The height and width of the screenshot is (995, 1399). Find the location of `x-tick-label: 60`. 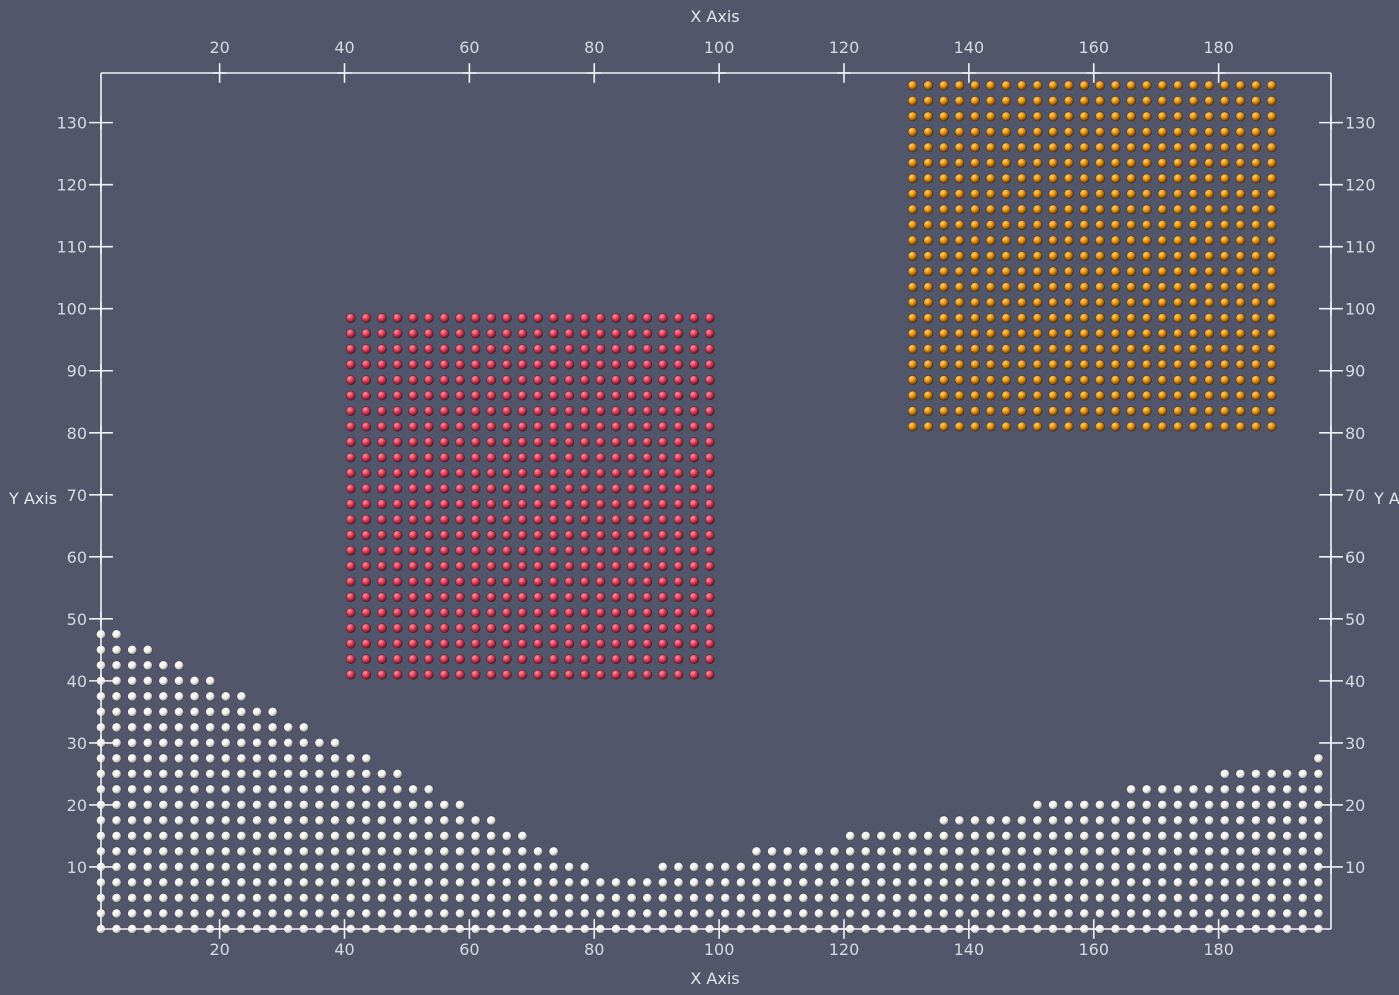

x-tick-label: 60 is located at coordinates (469, 47).